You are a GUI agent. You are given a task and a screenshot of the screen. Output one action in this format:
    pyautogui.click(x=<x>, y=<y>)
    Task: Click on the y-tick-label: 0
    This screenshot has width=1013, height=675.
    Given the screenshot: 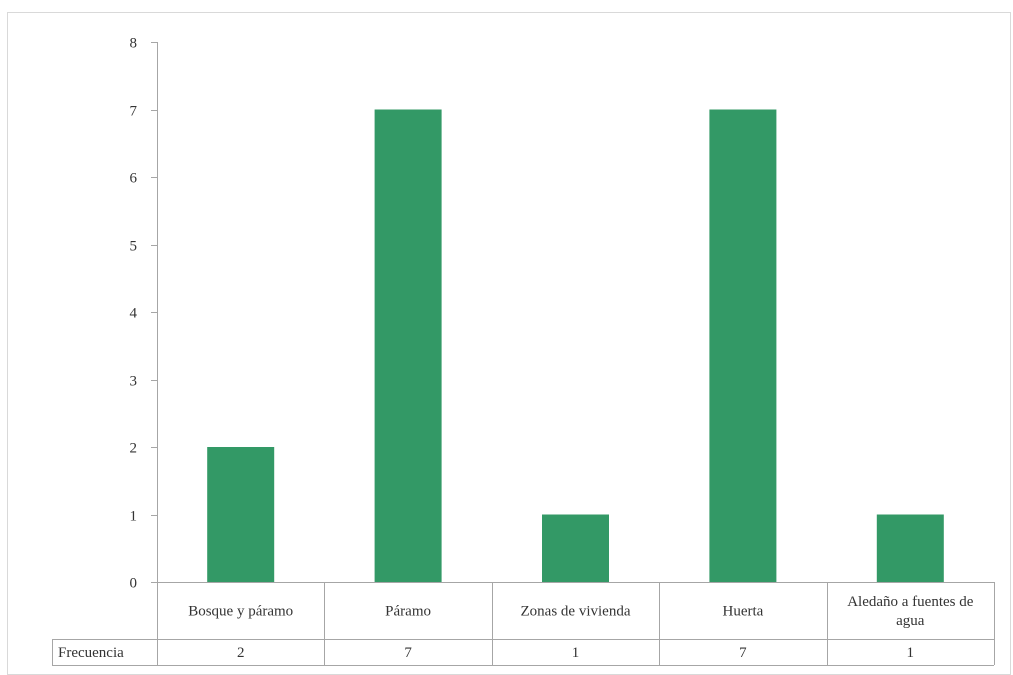 What is the action you would take?
    pyautogui.click(x=134, y=584)
    